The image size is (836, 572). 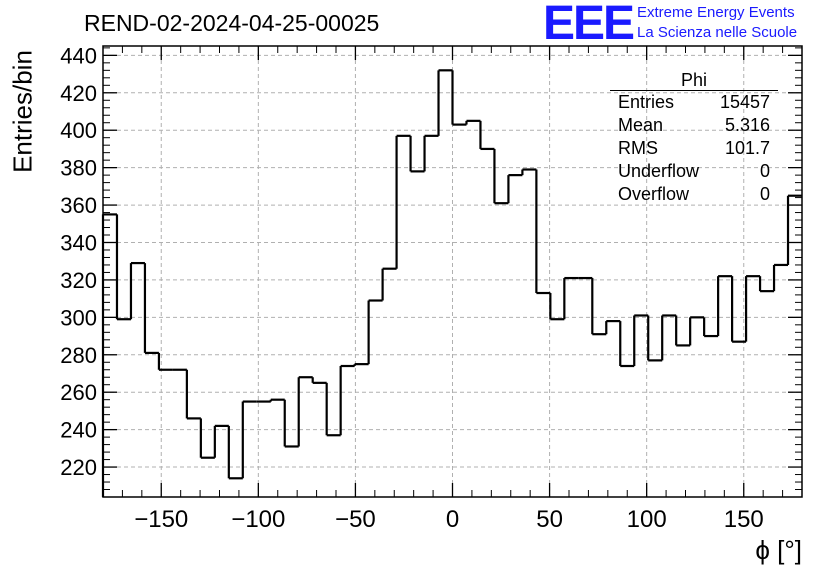 What do you see at coordinates (78, 205) in the screenshot?
I see `y-tick-label: 360` at bounding box center [78, 205].